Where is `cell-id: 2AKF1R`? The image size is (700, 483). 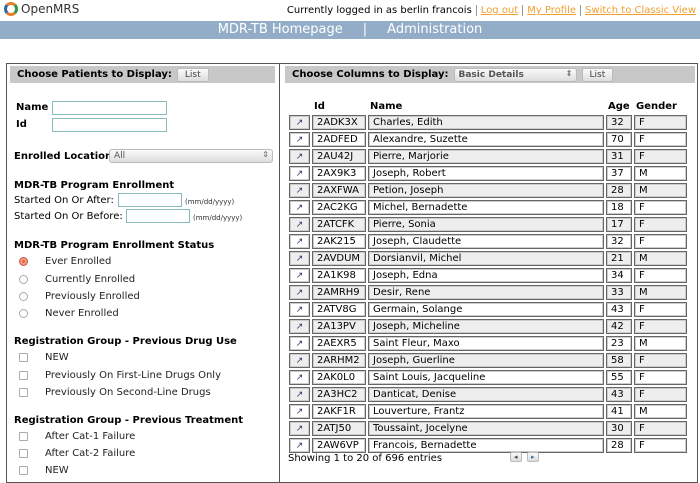 cell-id: 2AKF1R is located at coordinates (339, 411).